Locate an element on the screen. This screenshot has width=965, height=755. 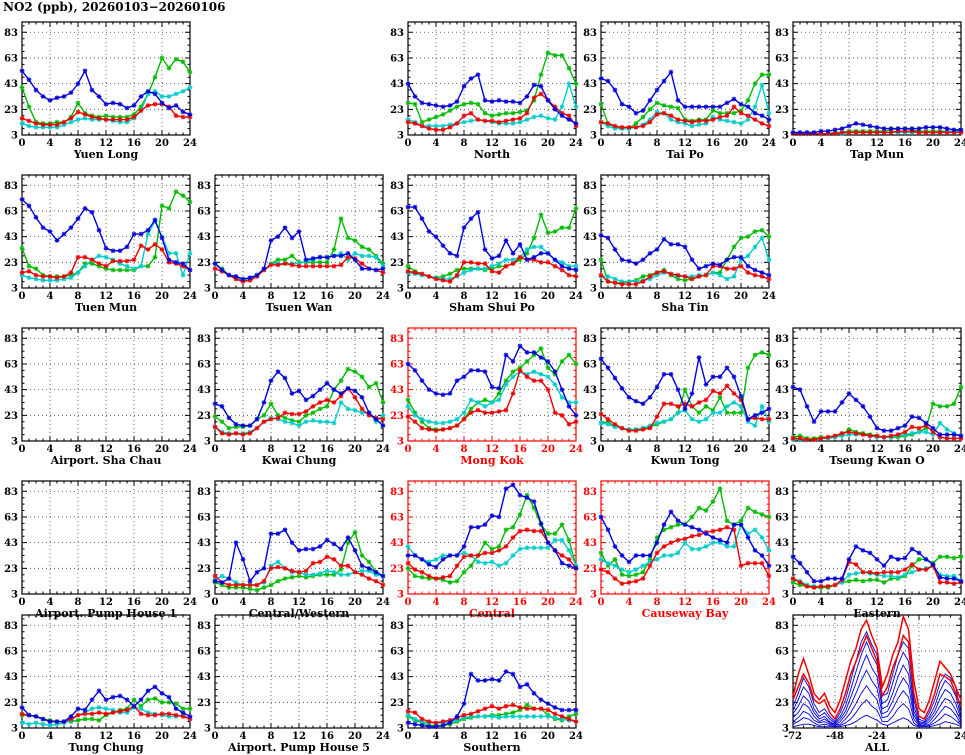
y-tick-label: 63 is located at coordinates (11, 364).